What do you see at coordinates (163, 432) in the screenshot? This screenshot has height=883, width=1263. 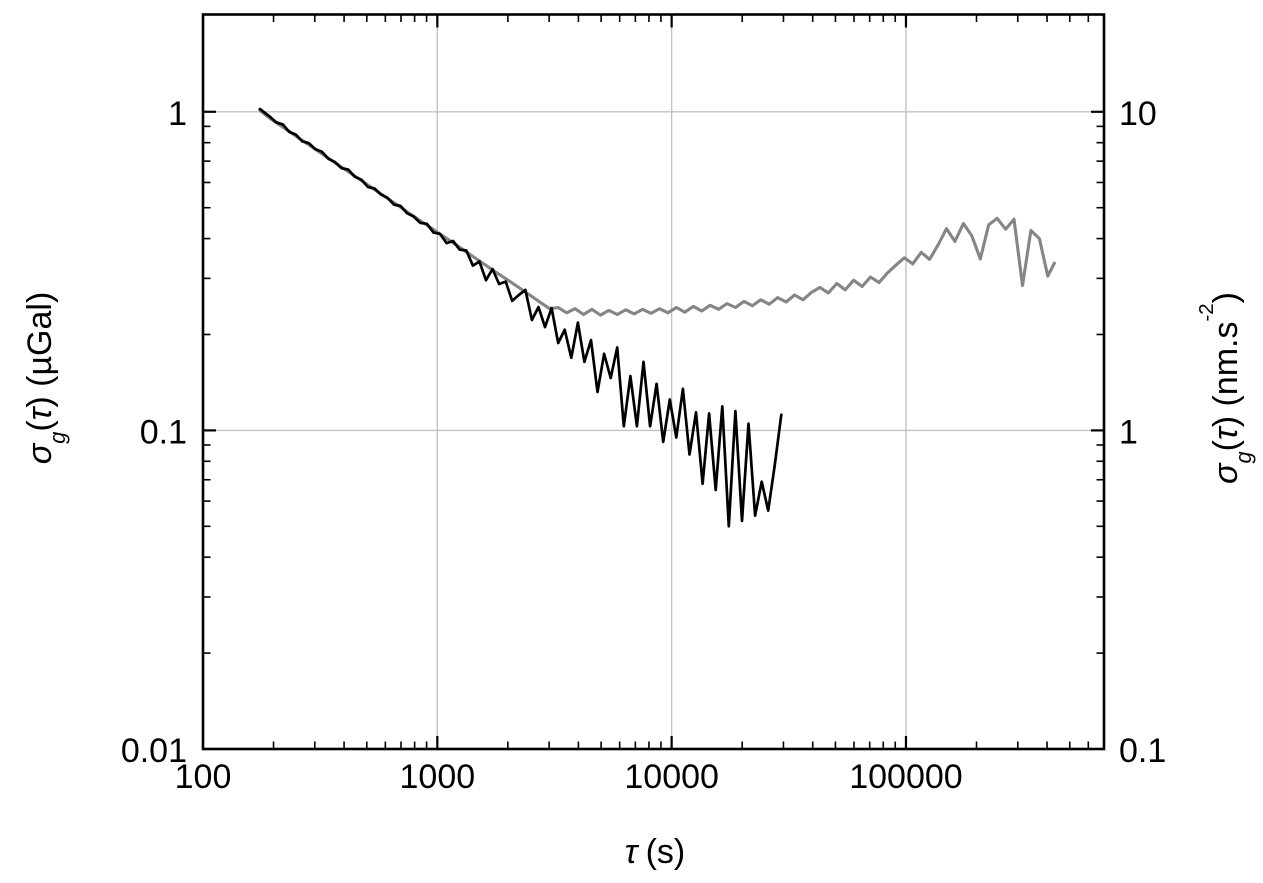 I see `y-left-tick-label: 0.1` at bounding box center [163, 432].